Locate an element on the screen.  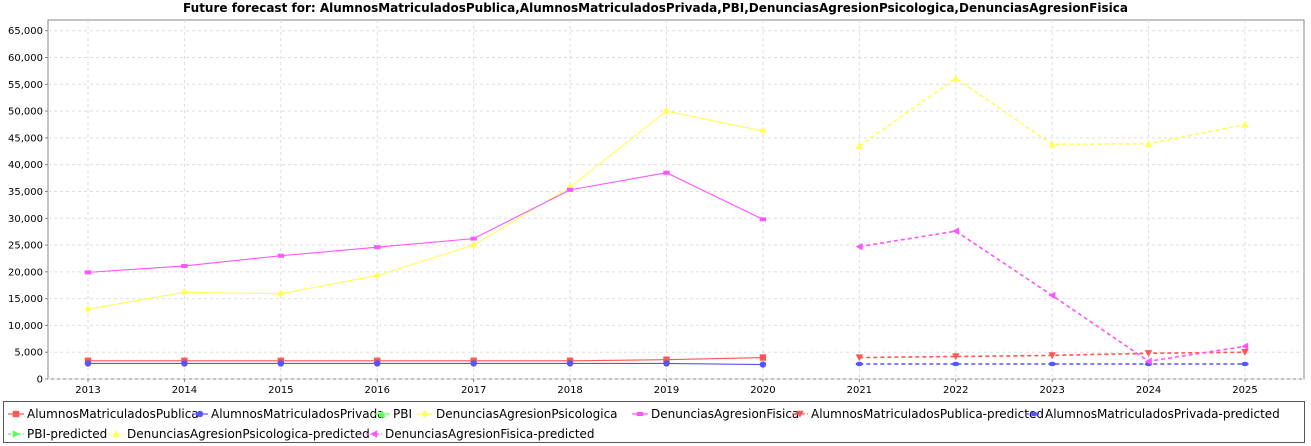
y-tick-label: 45,000 is located at coordinates (25, 138).